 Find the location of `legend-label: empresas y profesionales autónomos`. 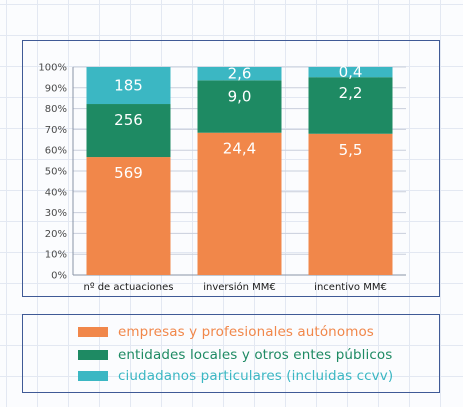

legend-label: empresas y profesionales autónomos is located at coordinates (246, 332).